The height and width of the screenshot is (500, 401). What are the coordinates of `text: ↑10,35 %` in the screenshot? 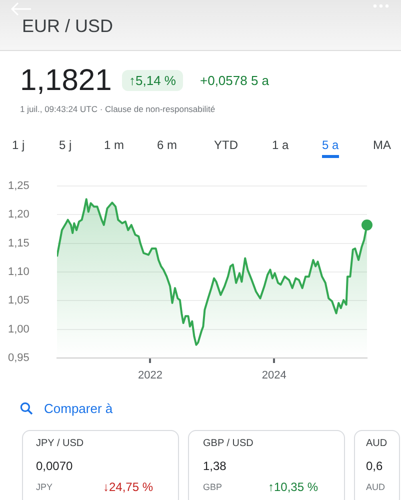 It's located at (293, 487).